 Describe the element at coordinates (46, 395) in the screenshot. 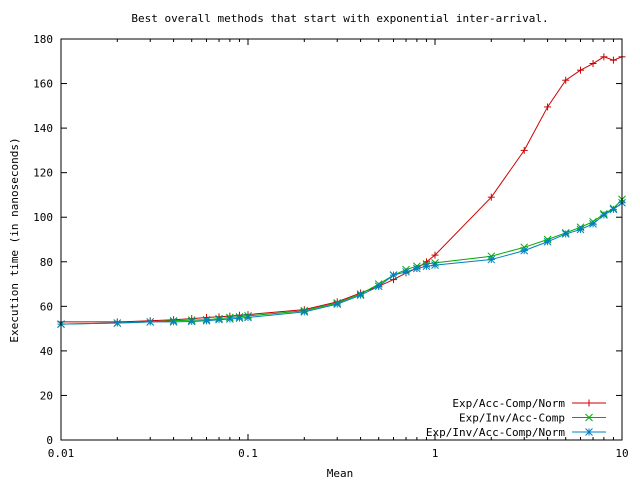

I see `y-tick-label: 20` at that location.